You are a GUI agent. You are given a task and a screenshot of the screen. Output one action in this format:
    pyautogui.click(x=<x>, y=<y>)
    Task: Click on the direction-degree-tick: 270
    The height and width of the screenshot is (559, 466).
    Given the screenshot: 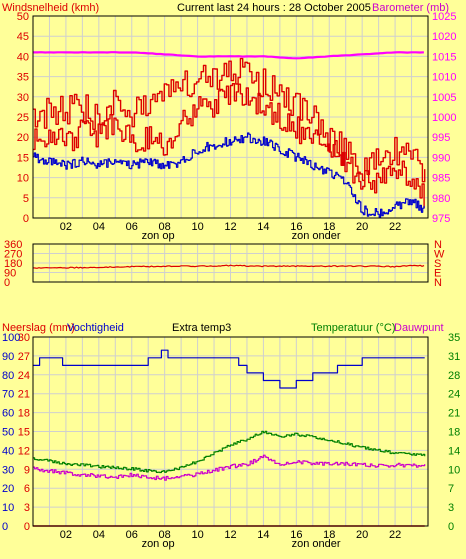 What is the action you would take?
    pyautogui.click(x=13, y=255)
    